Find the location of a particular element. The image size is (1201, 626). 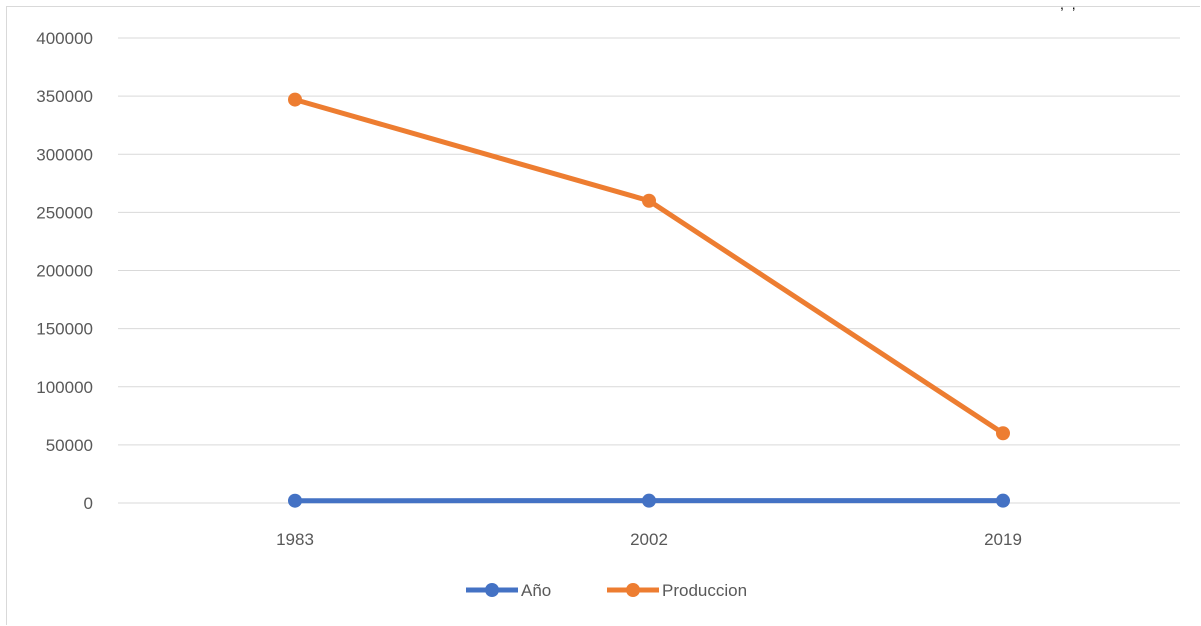

y-tick-label: 50000 is located at coordinates (69, 445).